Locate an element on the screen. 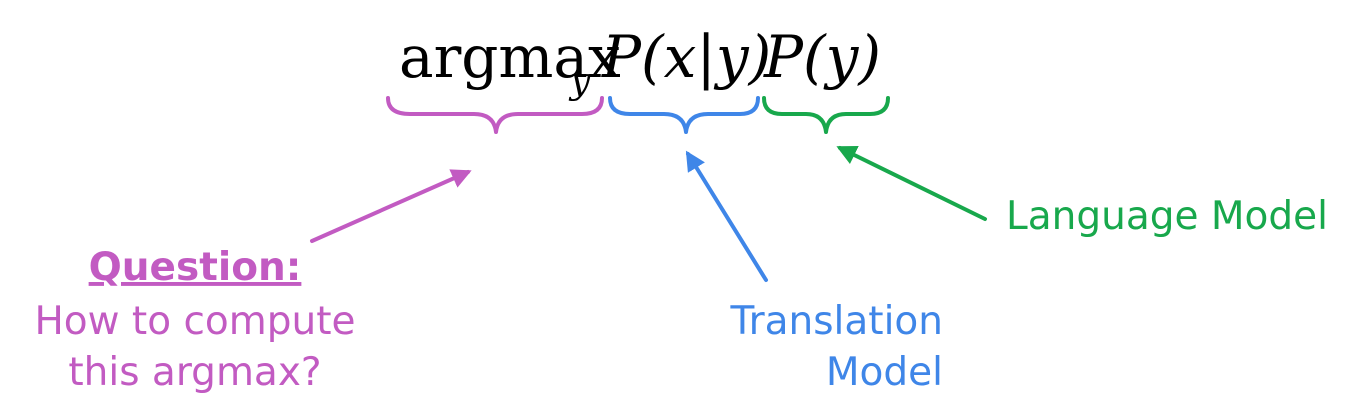 The width and height of the screenshot is (1348, 411). translation-brace is located at coordinates (684, 115).